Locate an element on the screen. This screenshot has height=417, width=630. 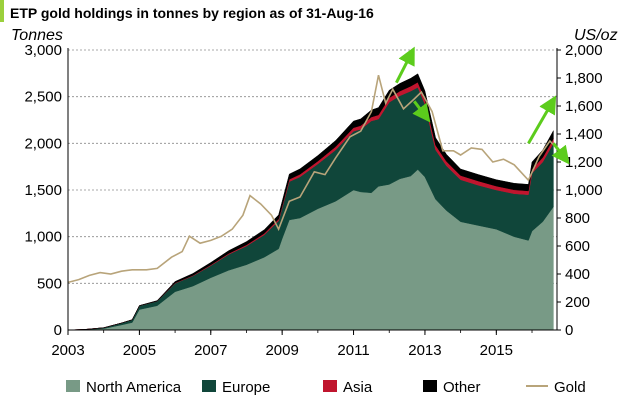
legend-item-north-america: North America is located at coordinates (124, 387).